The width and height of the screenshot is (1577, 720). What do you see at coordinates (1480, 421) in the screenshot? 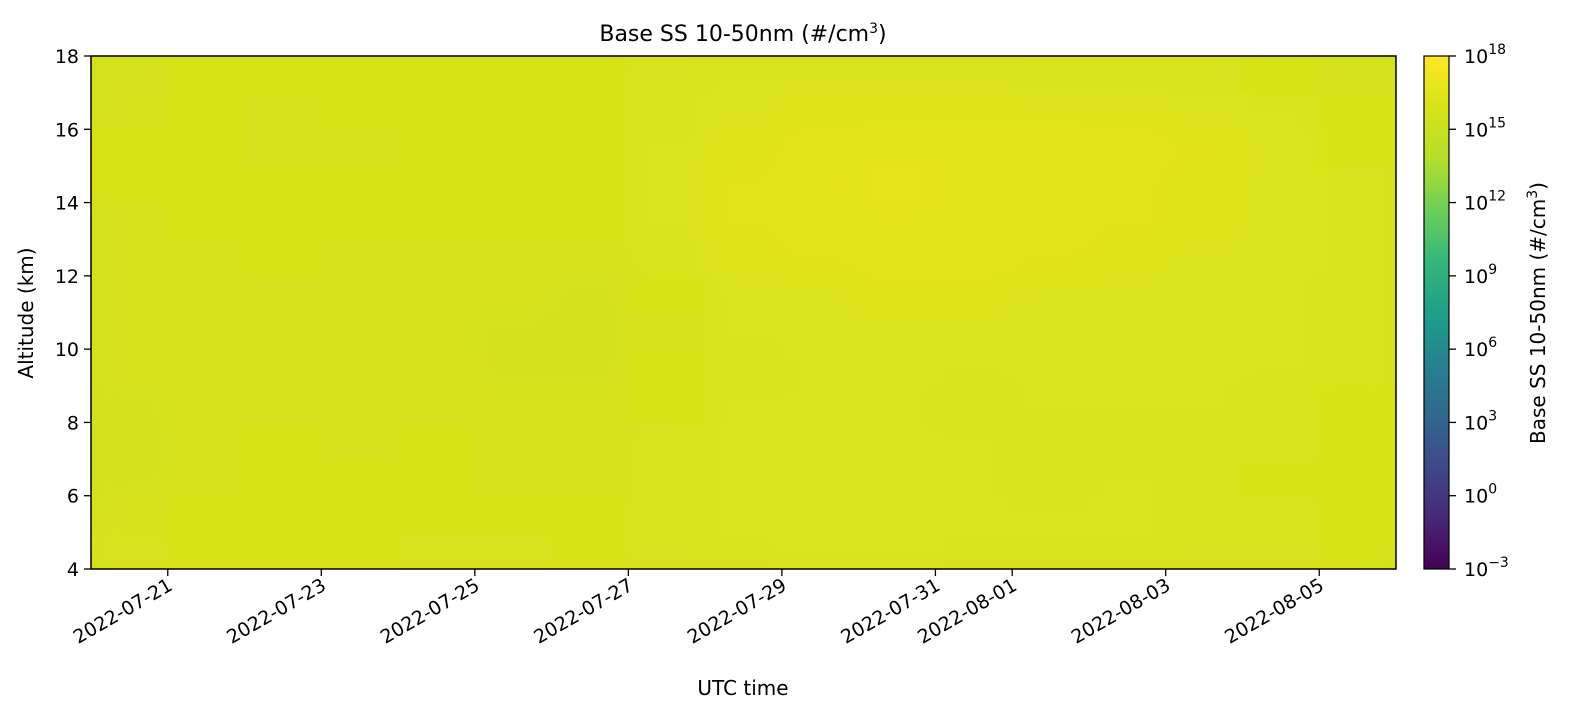
I see `colorbar-tick-label: 10³` at bounding box center [1480, 421].